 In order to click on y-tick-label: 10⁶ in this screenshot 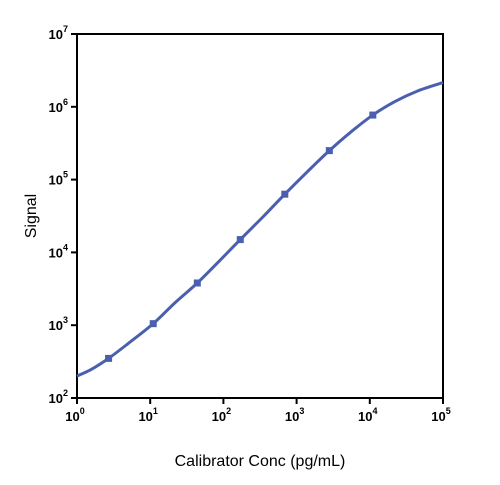, I will do `click(58, 106)`.